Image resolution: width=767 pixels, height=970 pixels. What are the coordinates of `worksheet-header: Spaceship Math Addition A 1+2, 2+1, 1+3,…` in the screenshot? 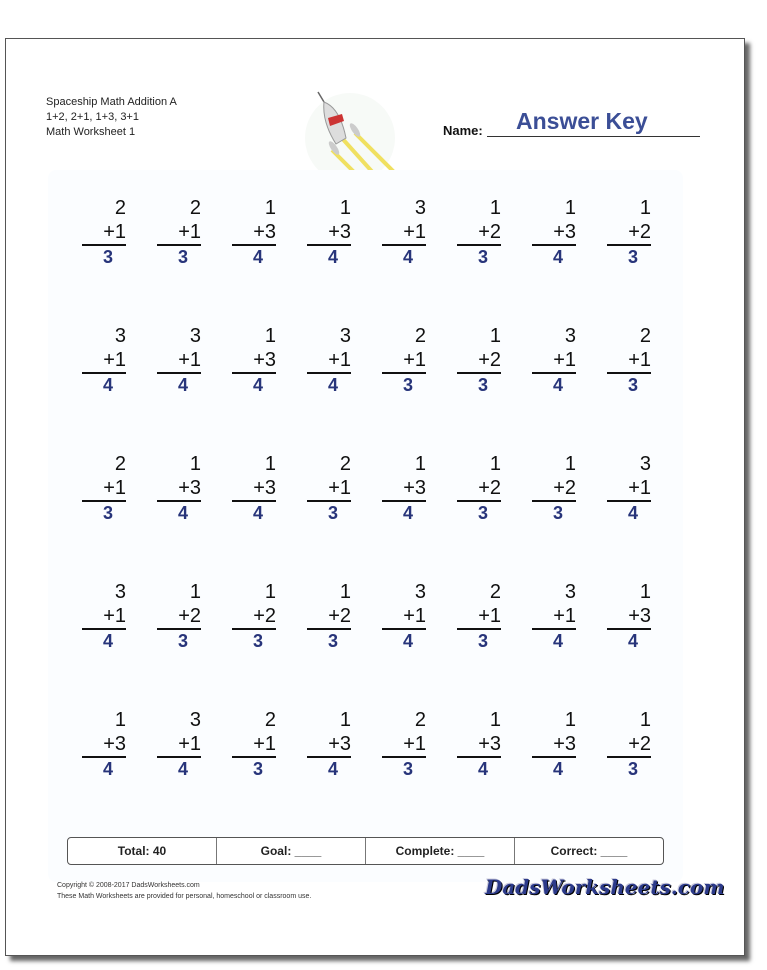 It's located at (111, 117).